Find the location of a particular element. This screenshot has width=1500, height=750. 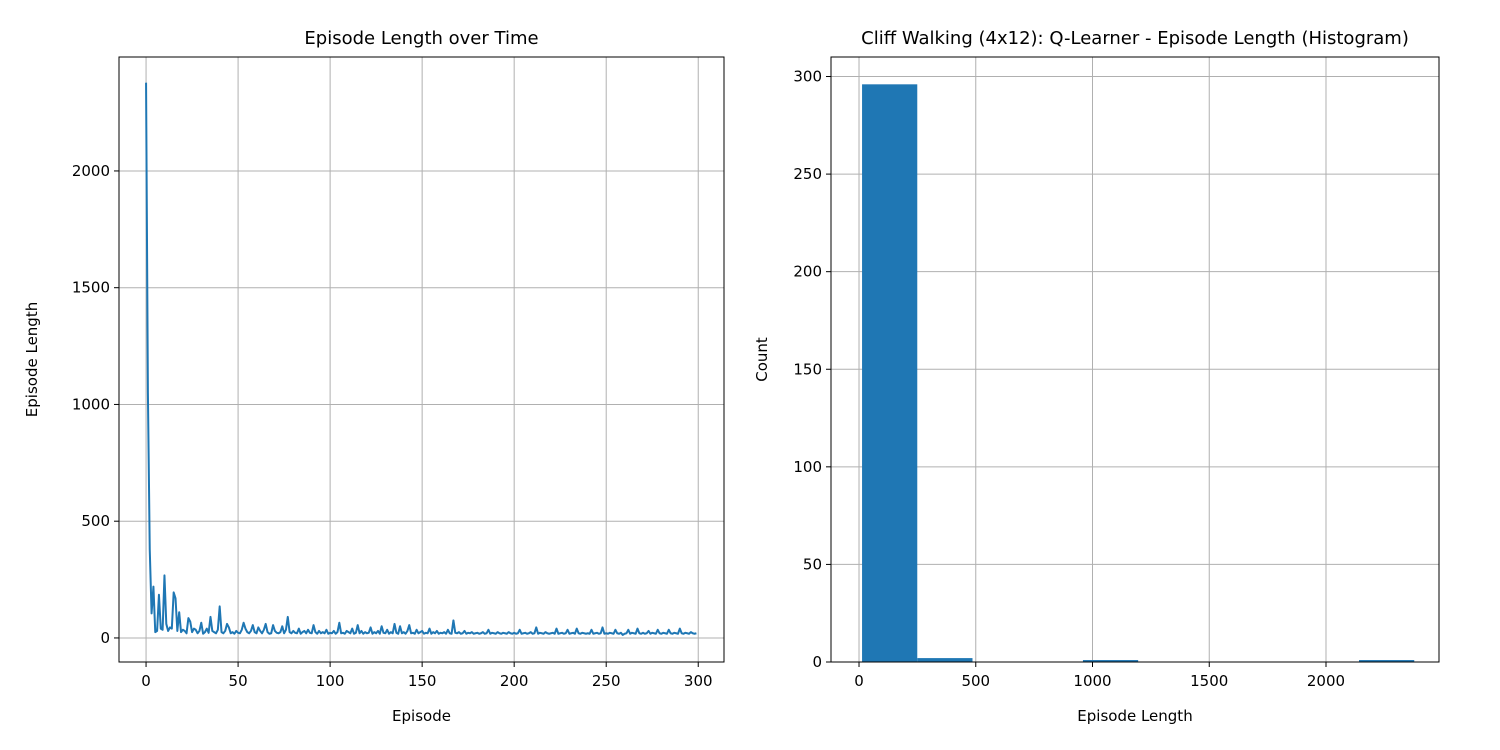

y-tick-label: 1500 is located at coordinates (91, 288).